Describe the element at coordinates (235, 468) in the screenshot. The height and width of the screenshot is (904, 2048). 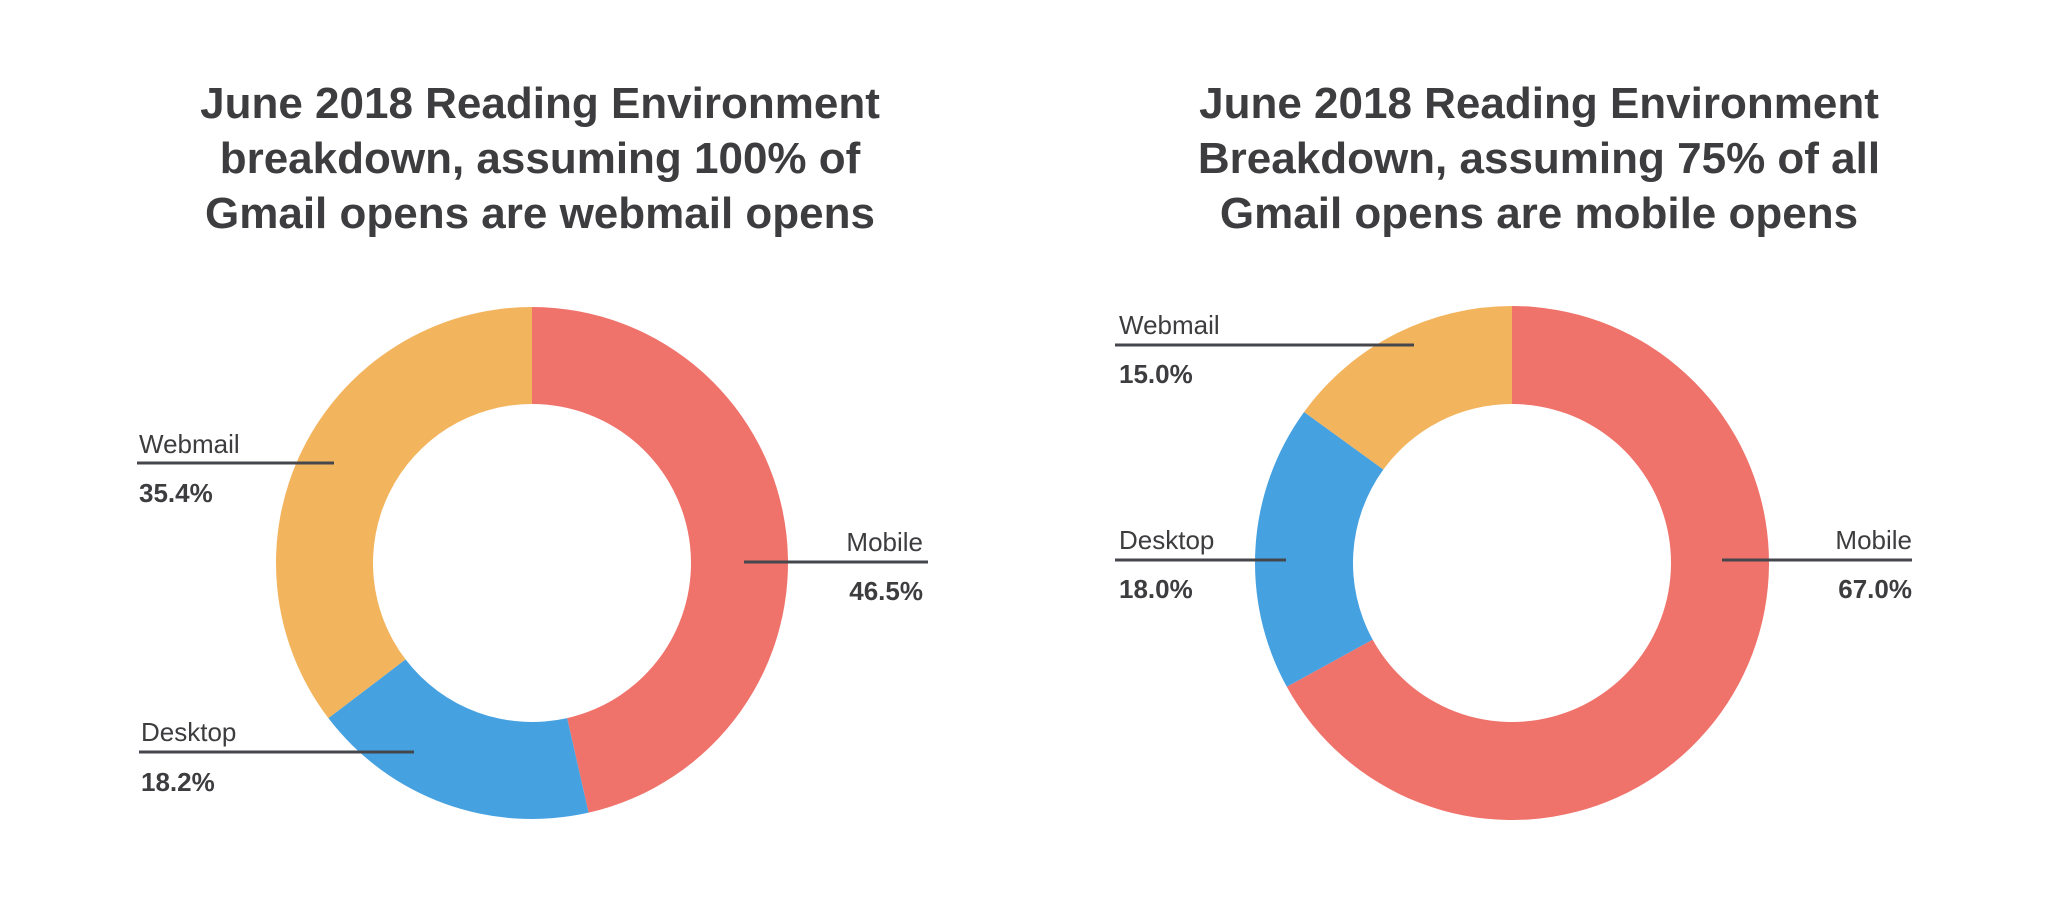
I see `slice-label-webmail: Webmail 35.4%` at that location.